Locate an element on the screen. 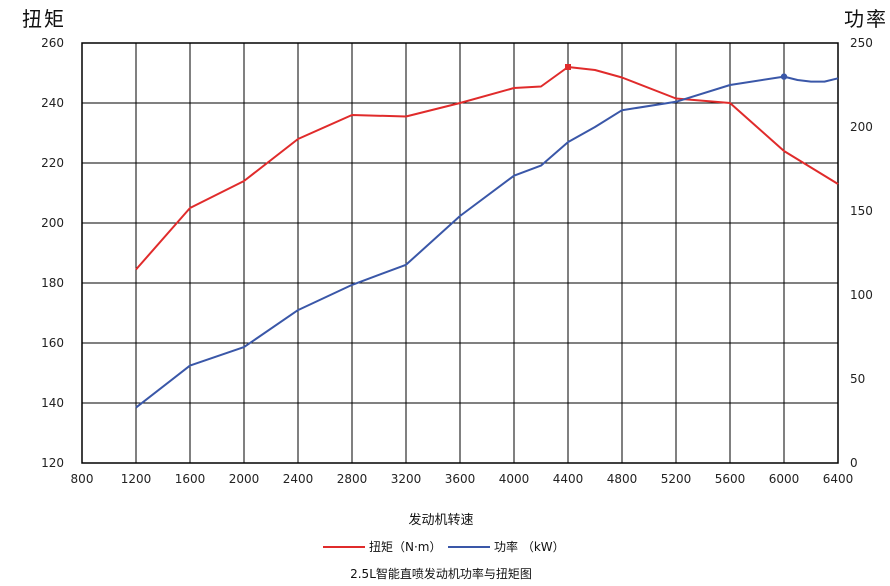 The height and width of the screenshot is (586, 890). x-tick-label: 5600 is located at coordinates (730, 479).